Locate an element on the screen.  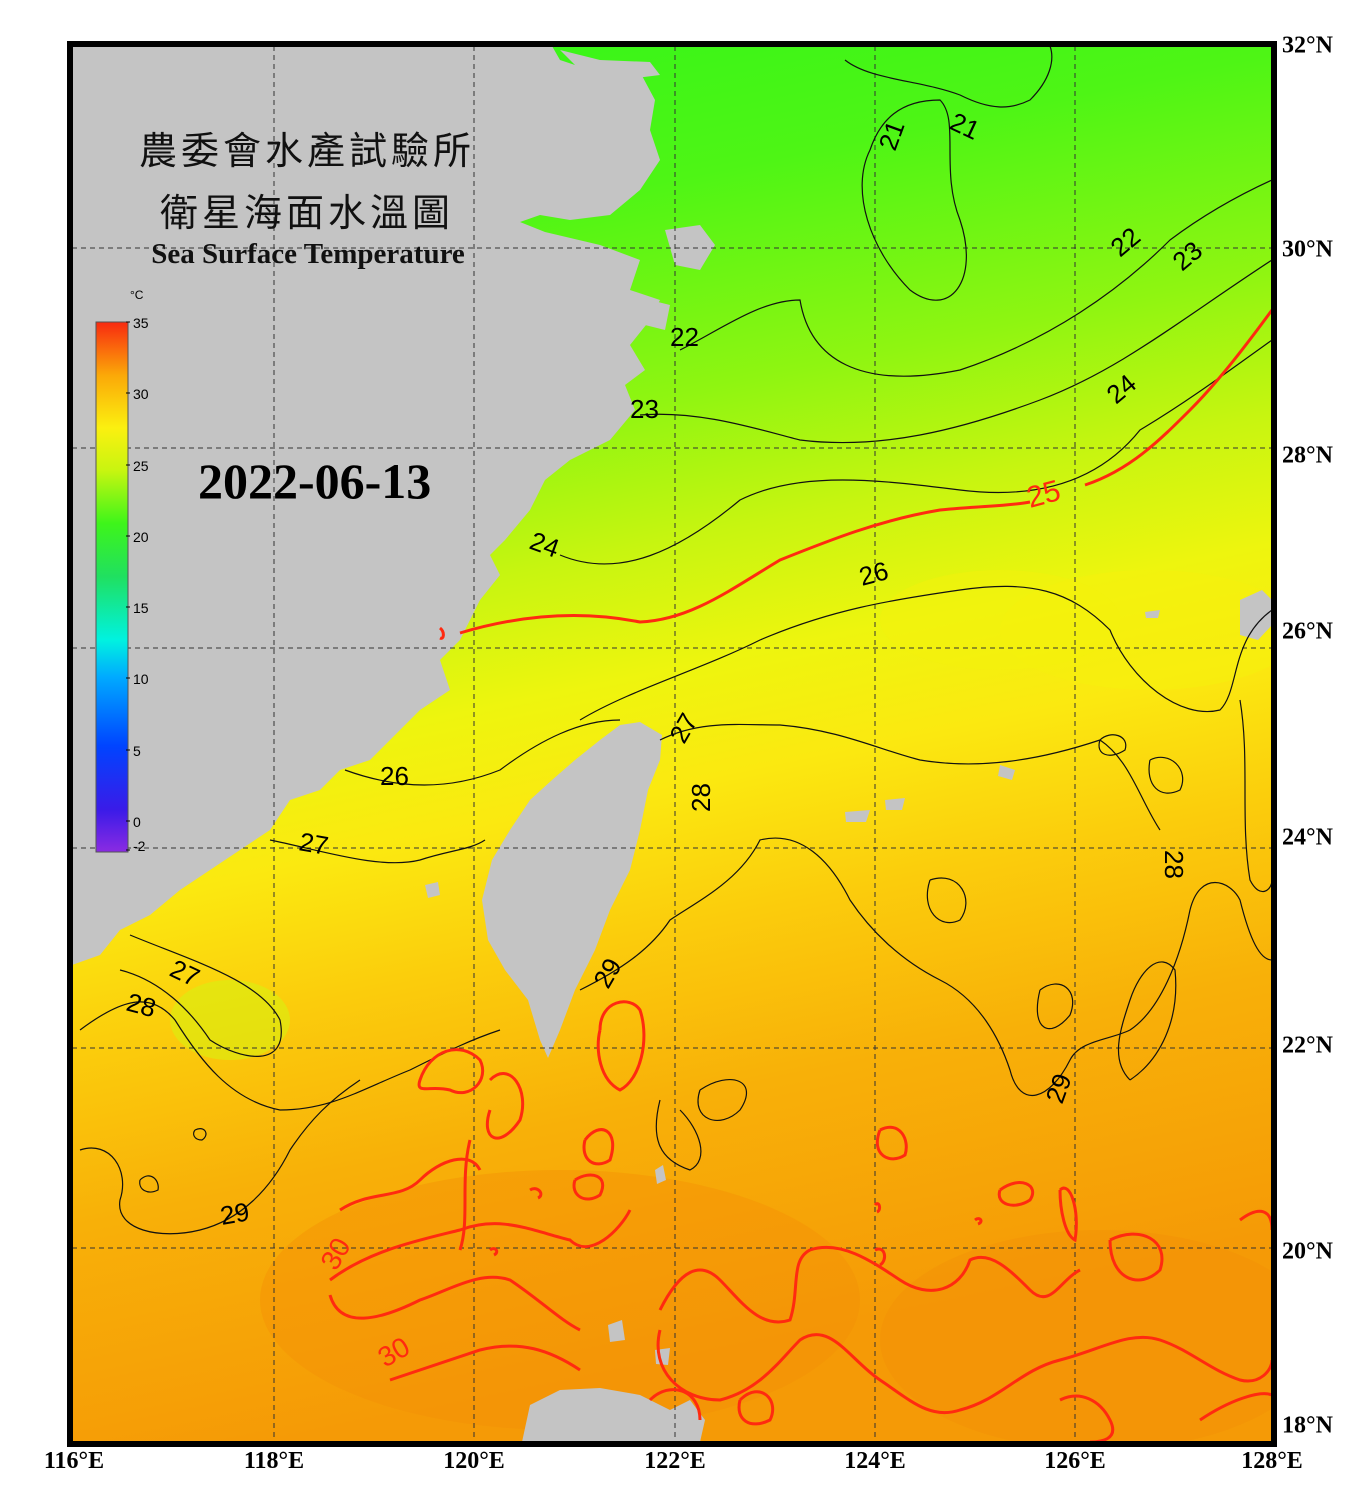
land-taiwan is located at coordinates (572, 890).